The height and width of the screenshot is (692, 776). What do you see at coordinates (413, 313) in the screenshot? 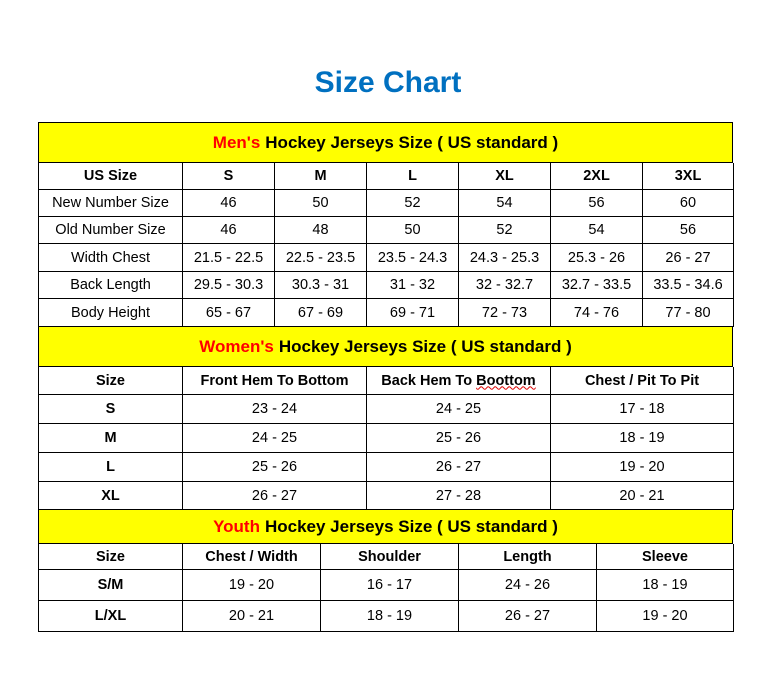
I see `table-cell: 69 - 71` at bounding box center [413, 313].